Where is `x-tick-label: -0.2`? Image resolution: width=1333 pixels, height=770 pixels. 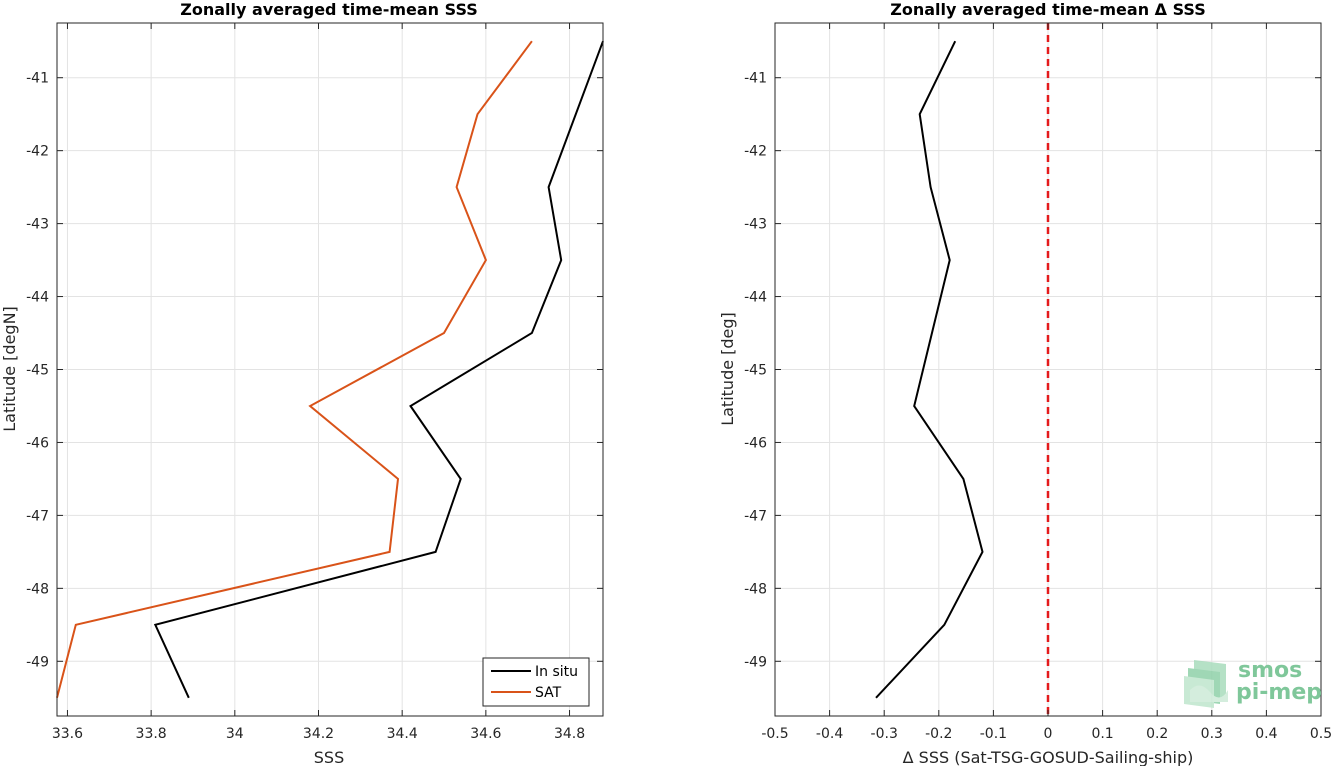
x-tick-label: -0.2 is located at coordinates (938, 734).